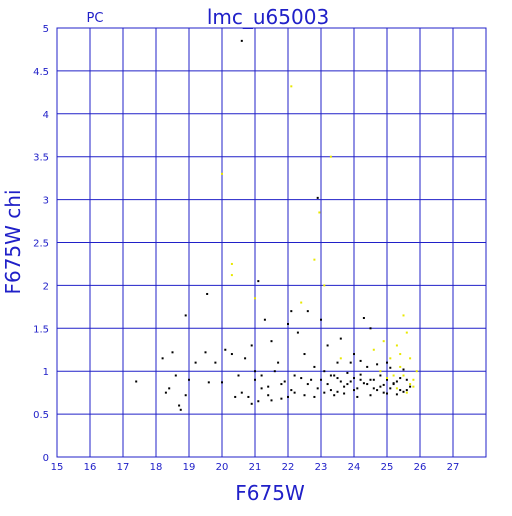 Image resolution: width=512 pixels, height=516 pixels. I want to click on y-tick-label: 1, so click(46, 372).